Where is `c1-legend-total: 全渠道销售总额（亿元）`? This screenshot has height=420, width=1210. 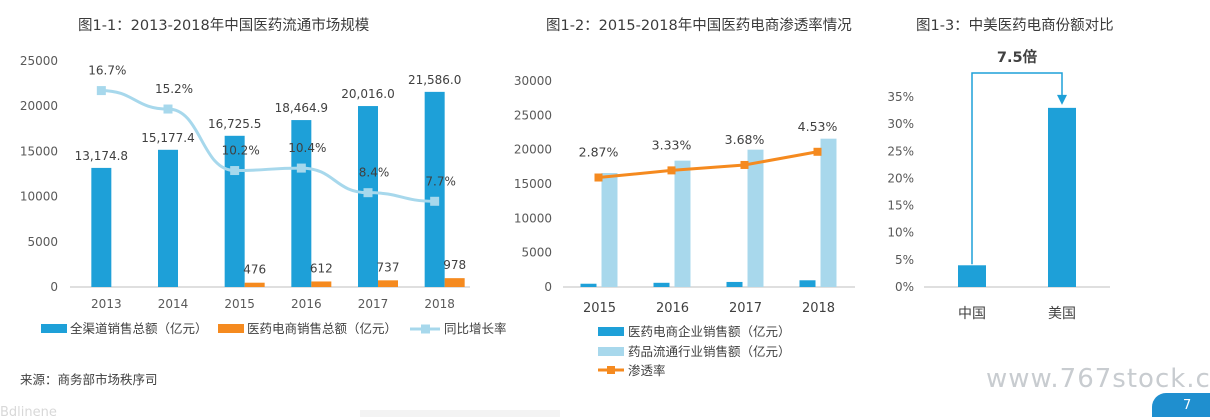 c1-legend-total: 全渠道销售总额（亿元） is located at coordinates (139, 328).